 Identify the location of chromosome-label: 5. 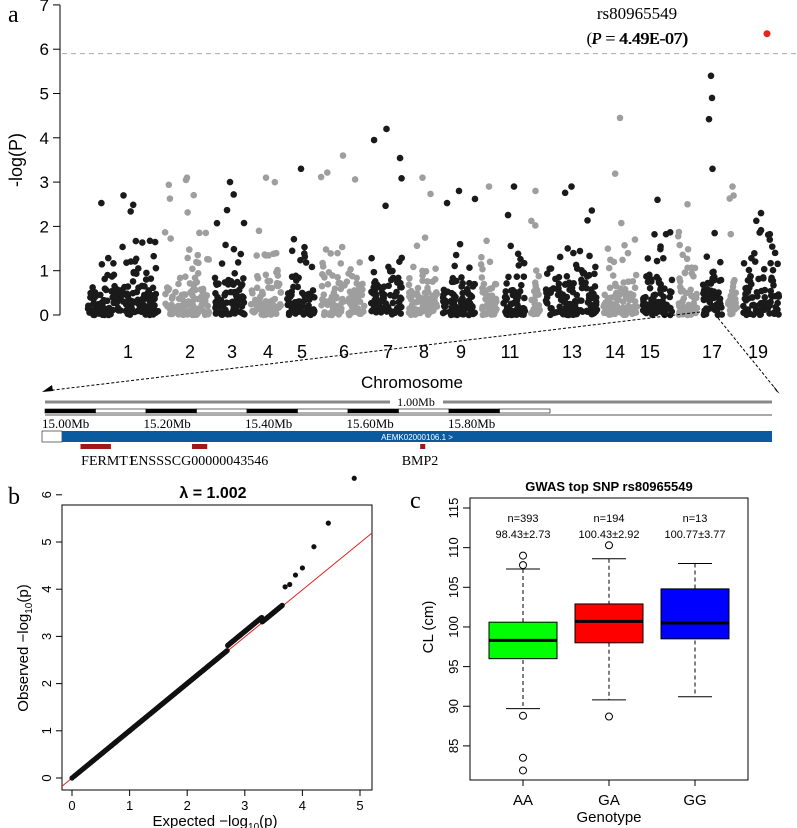
(302, 352).